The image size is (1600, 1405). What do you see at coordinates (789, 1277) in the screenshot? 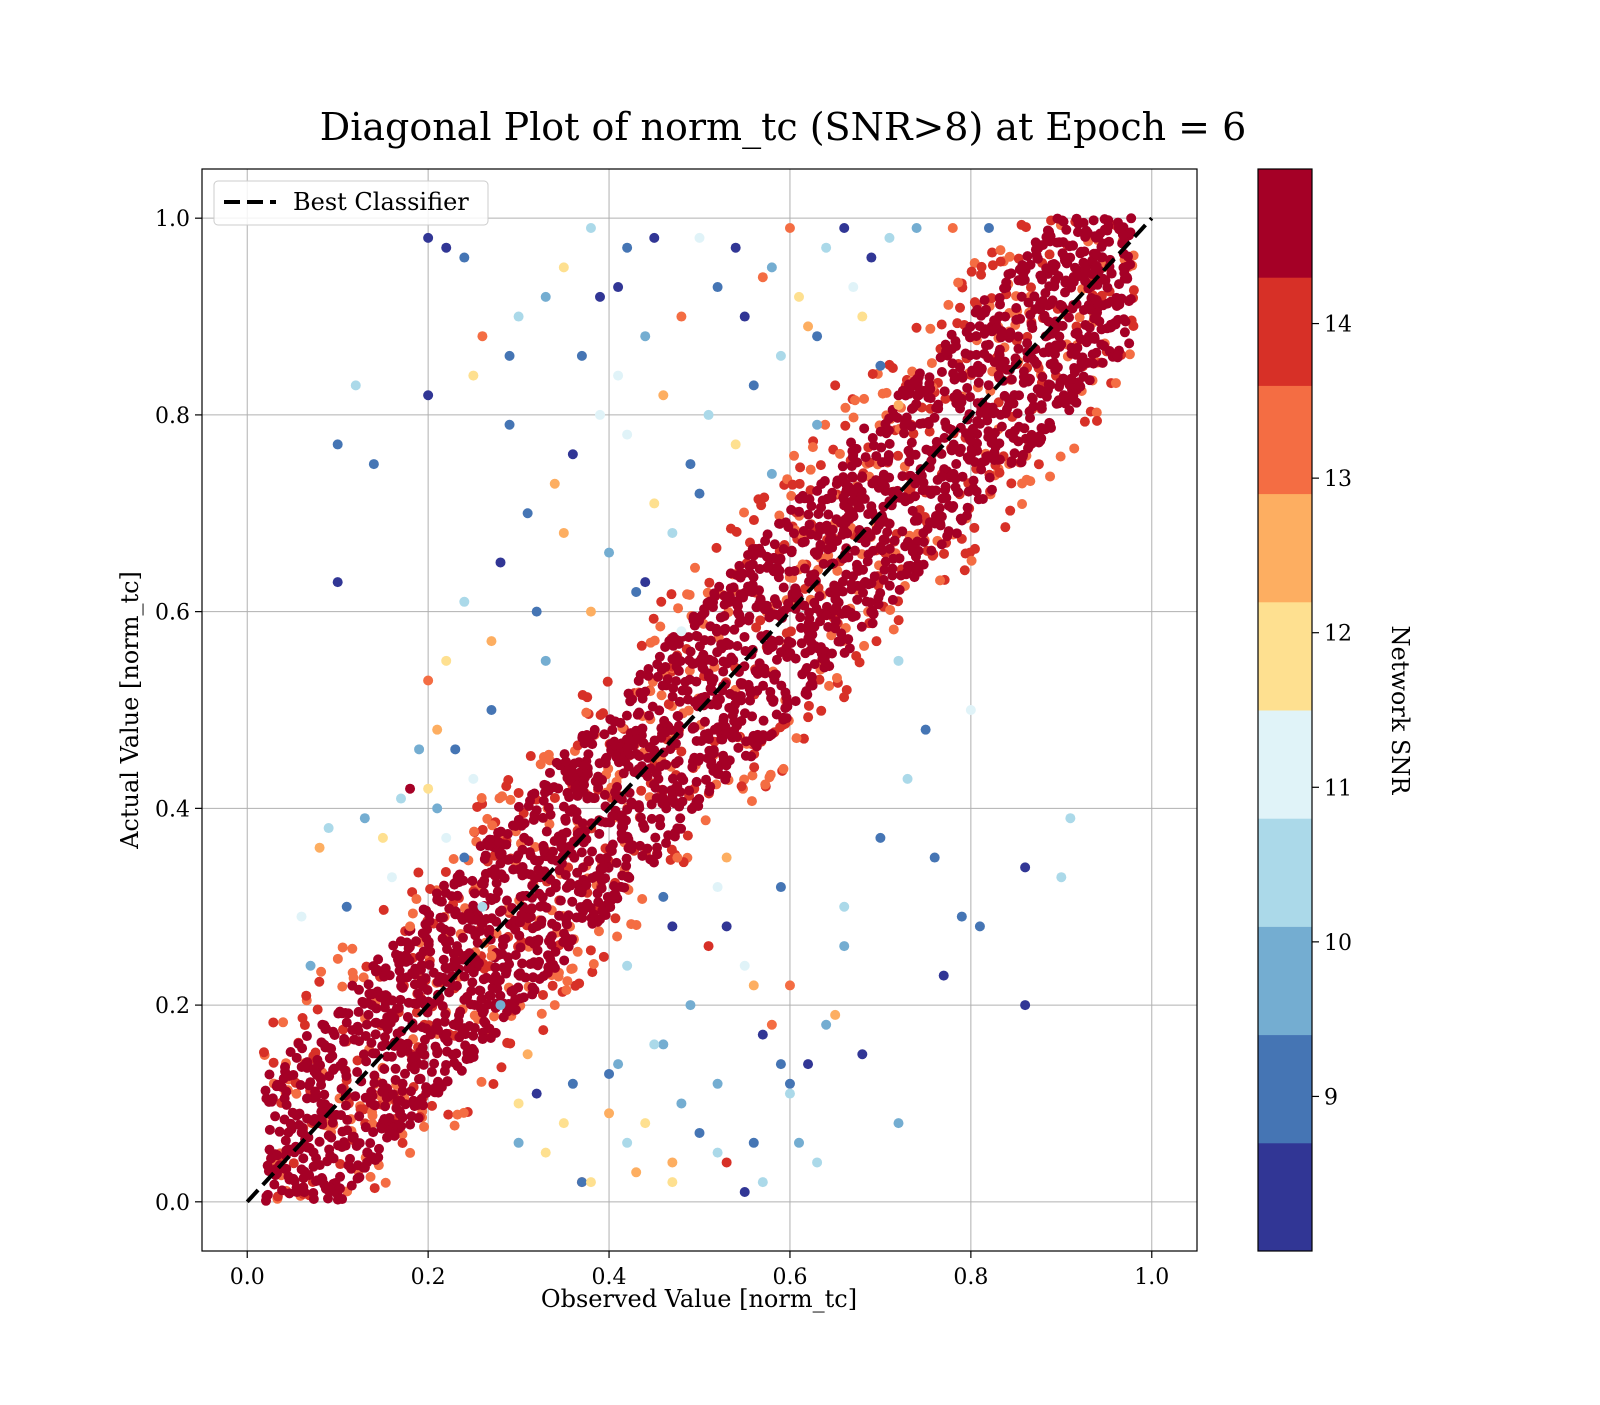
I see `x-tick-label: 0.6` at bounding box center [789, 1277].